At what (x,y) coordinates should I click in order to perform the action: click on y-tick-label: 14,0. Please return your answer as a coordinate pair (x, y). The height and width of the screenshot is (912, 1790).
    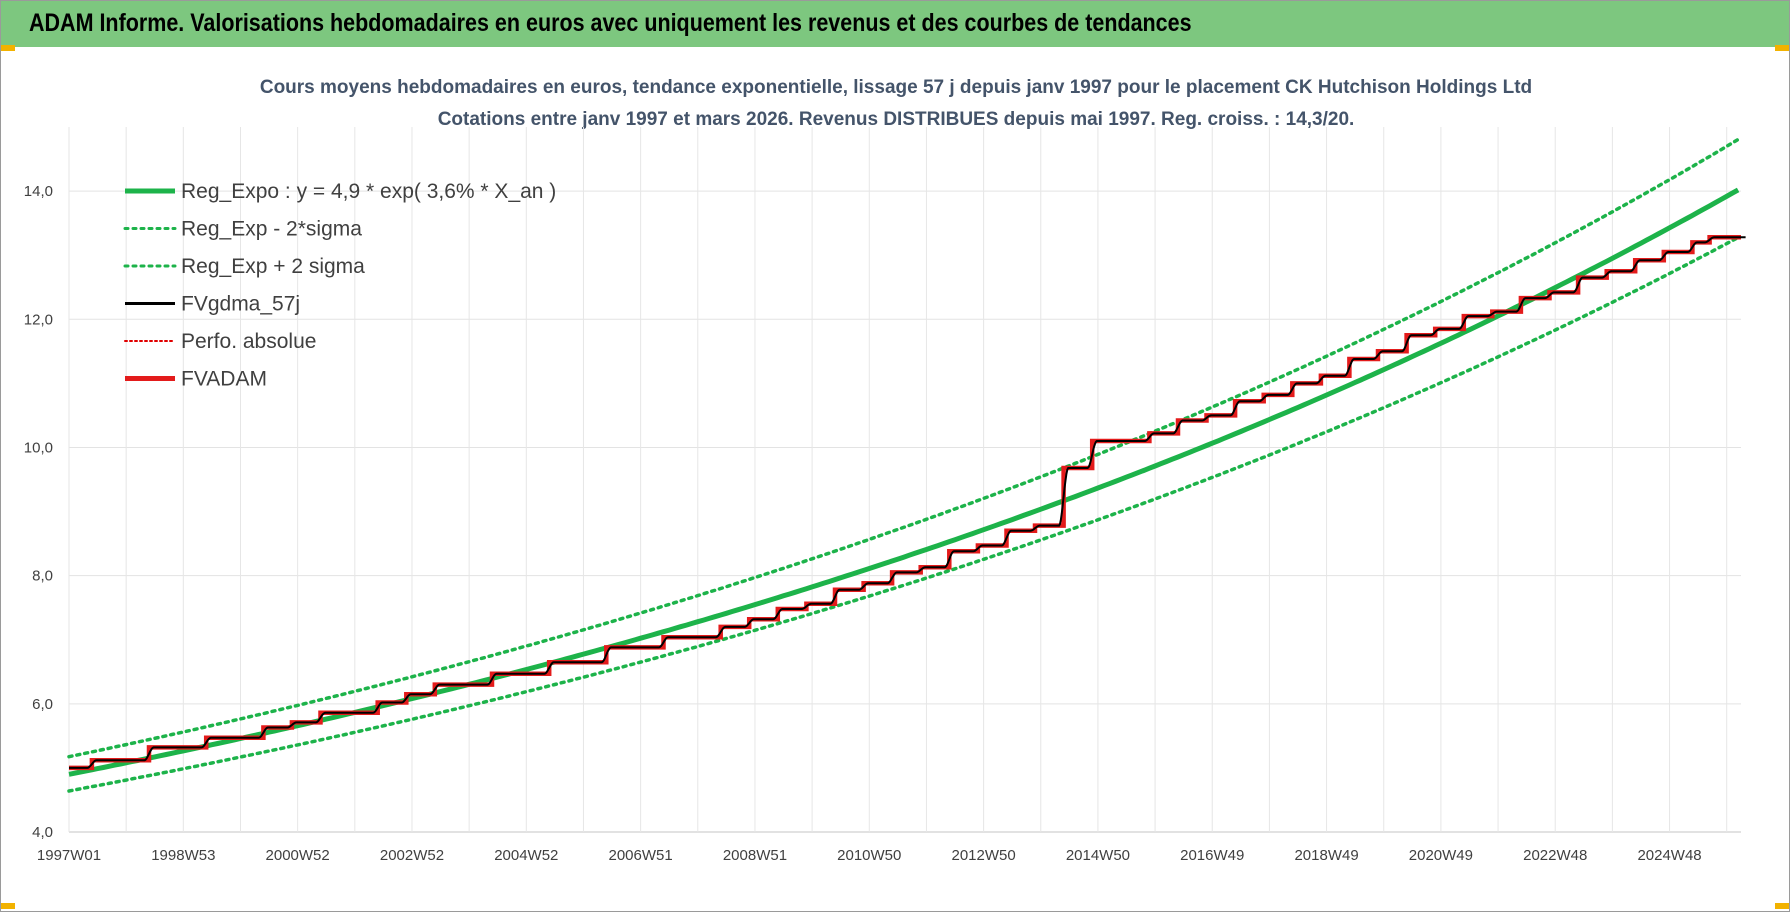
    Looking at the image, I should click on (38, 191).